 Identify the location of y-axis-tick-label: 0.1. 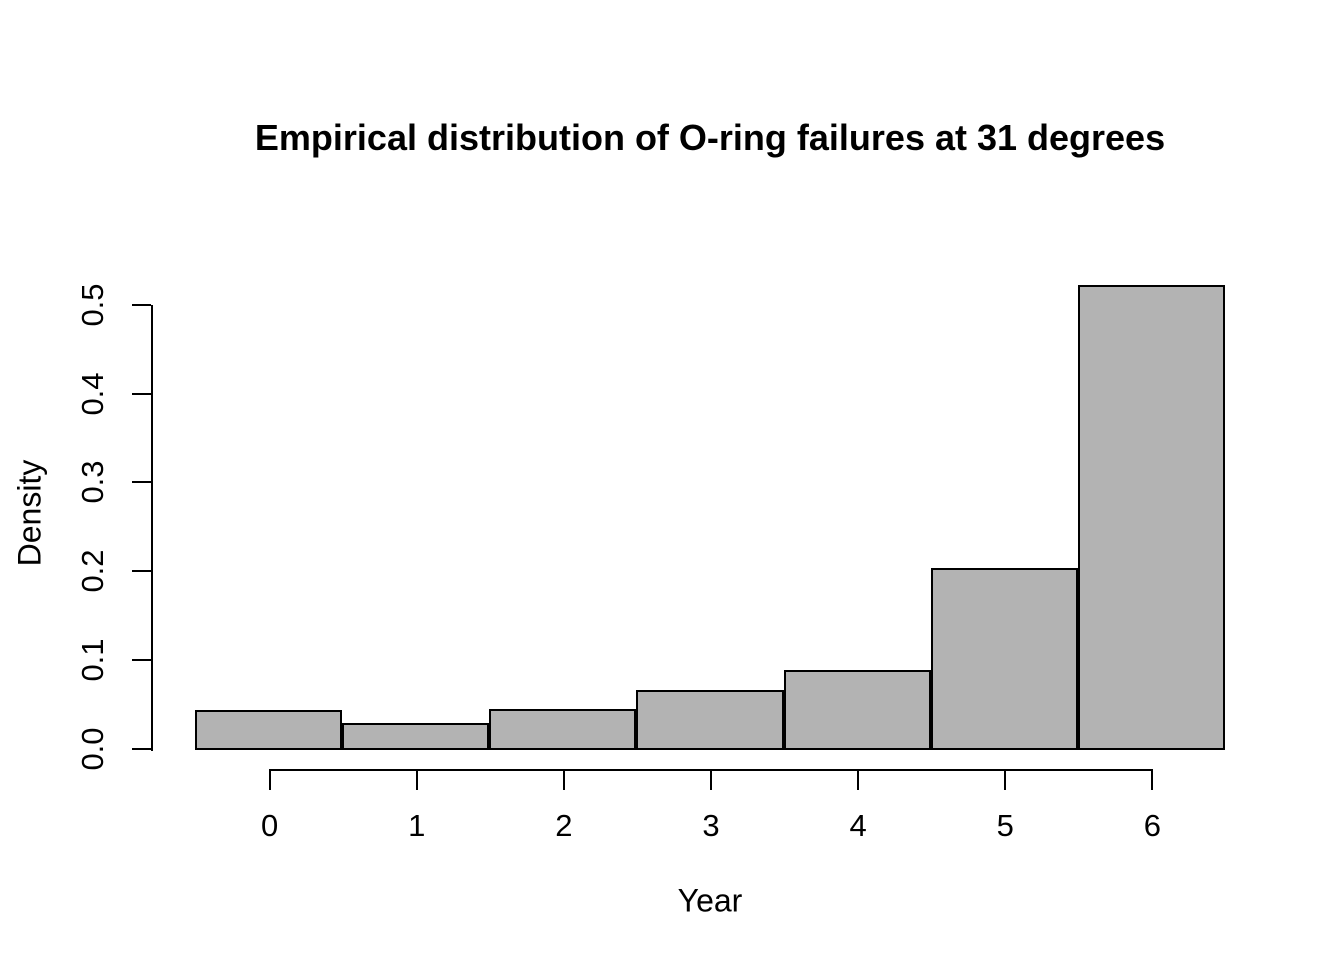
(92, 660).